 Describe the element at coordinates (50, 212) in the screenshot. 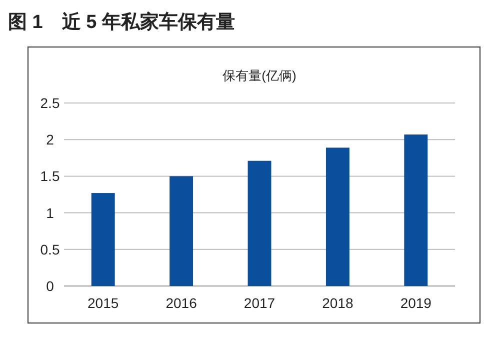

I see `y-tick-label: 1` at that location.